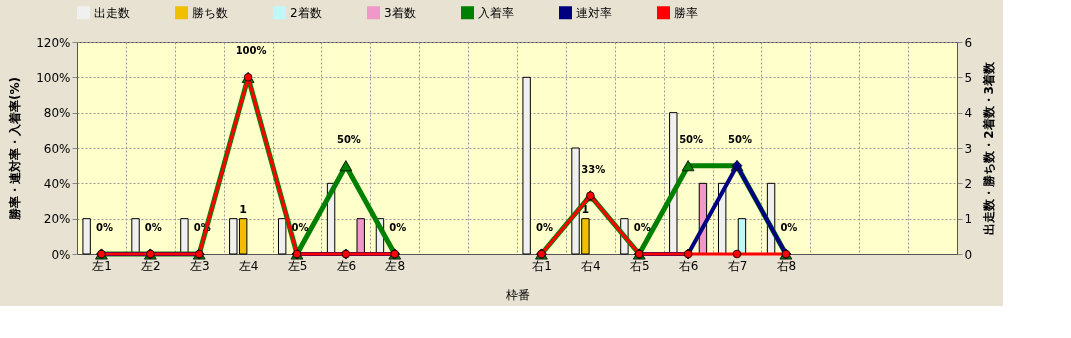 The width and height of the screenshot is (1071, 338). Describe the element at coordinates (346, 265) in the screenshot. I see `x-tick-label: 左6` at that location.